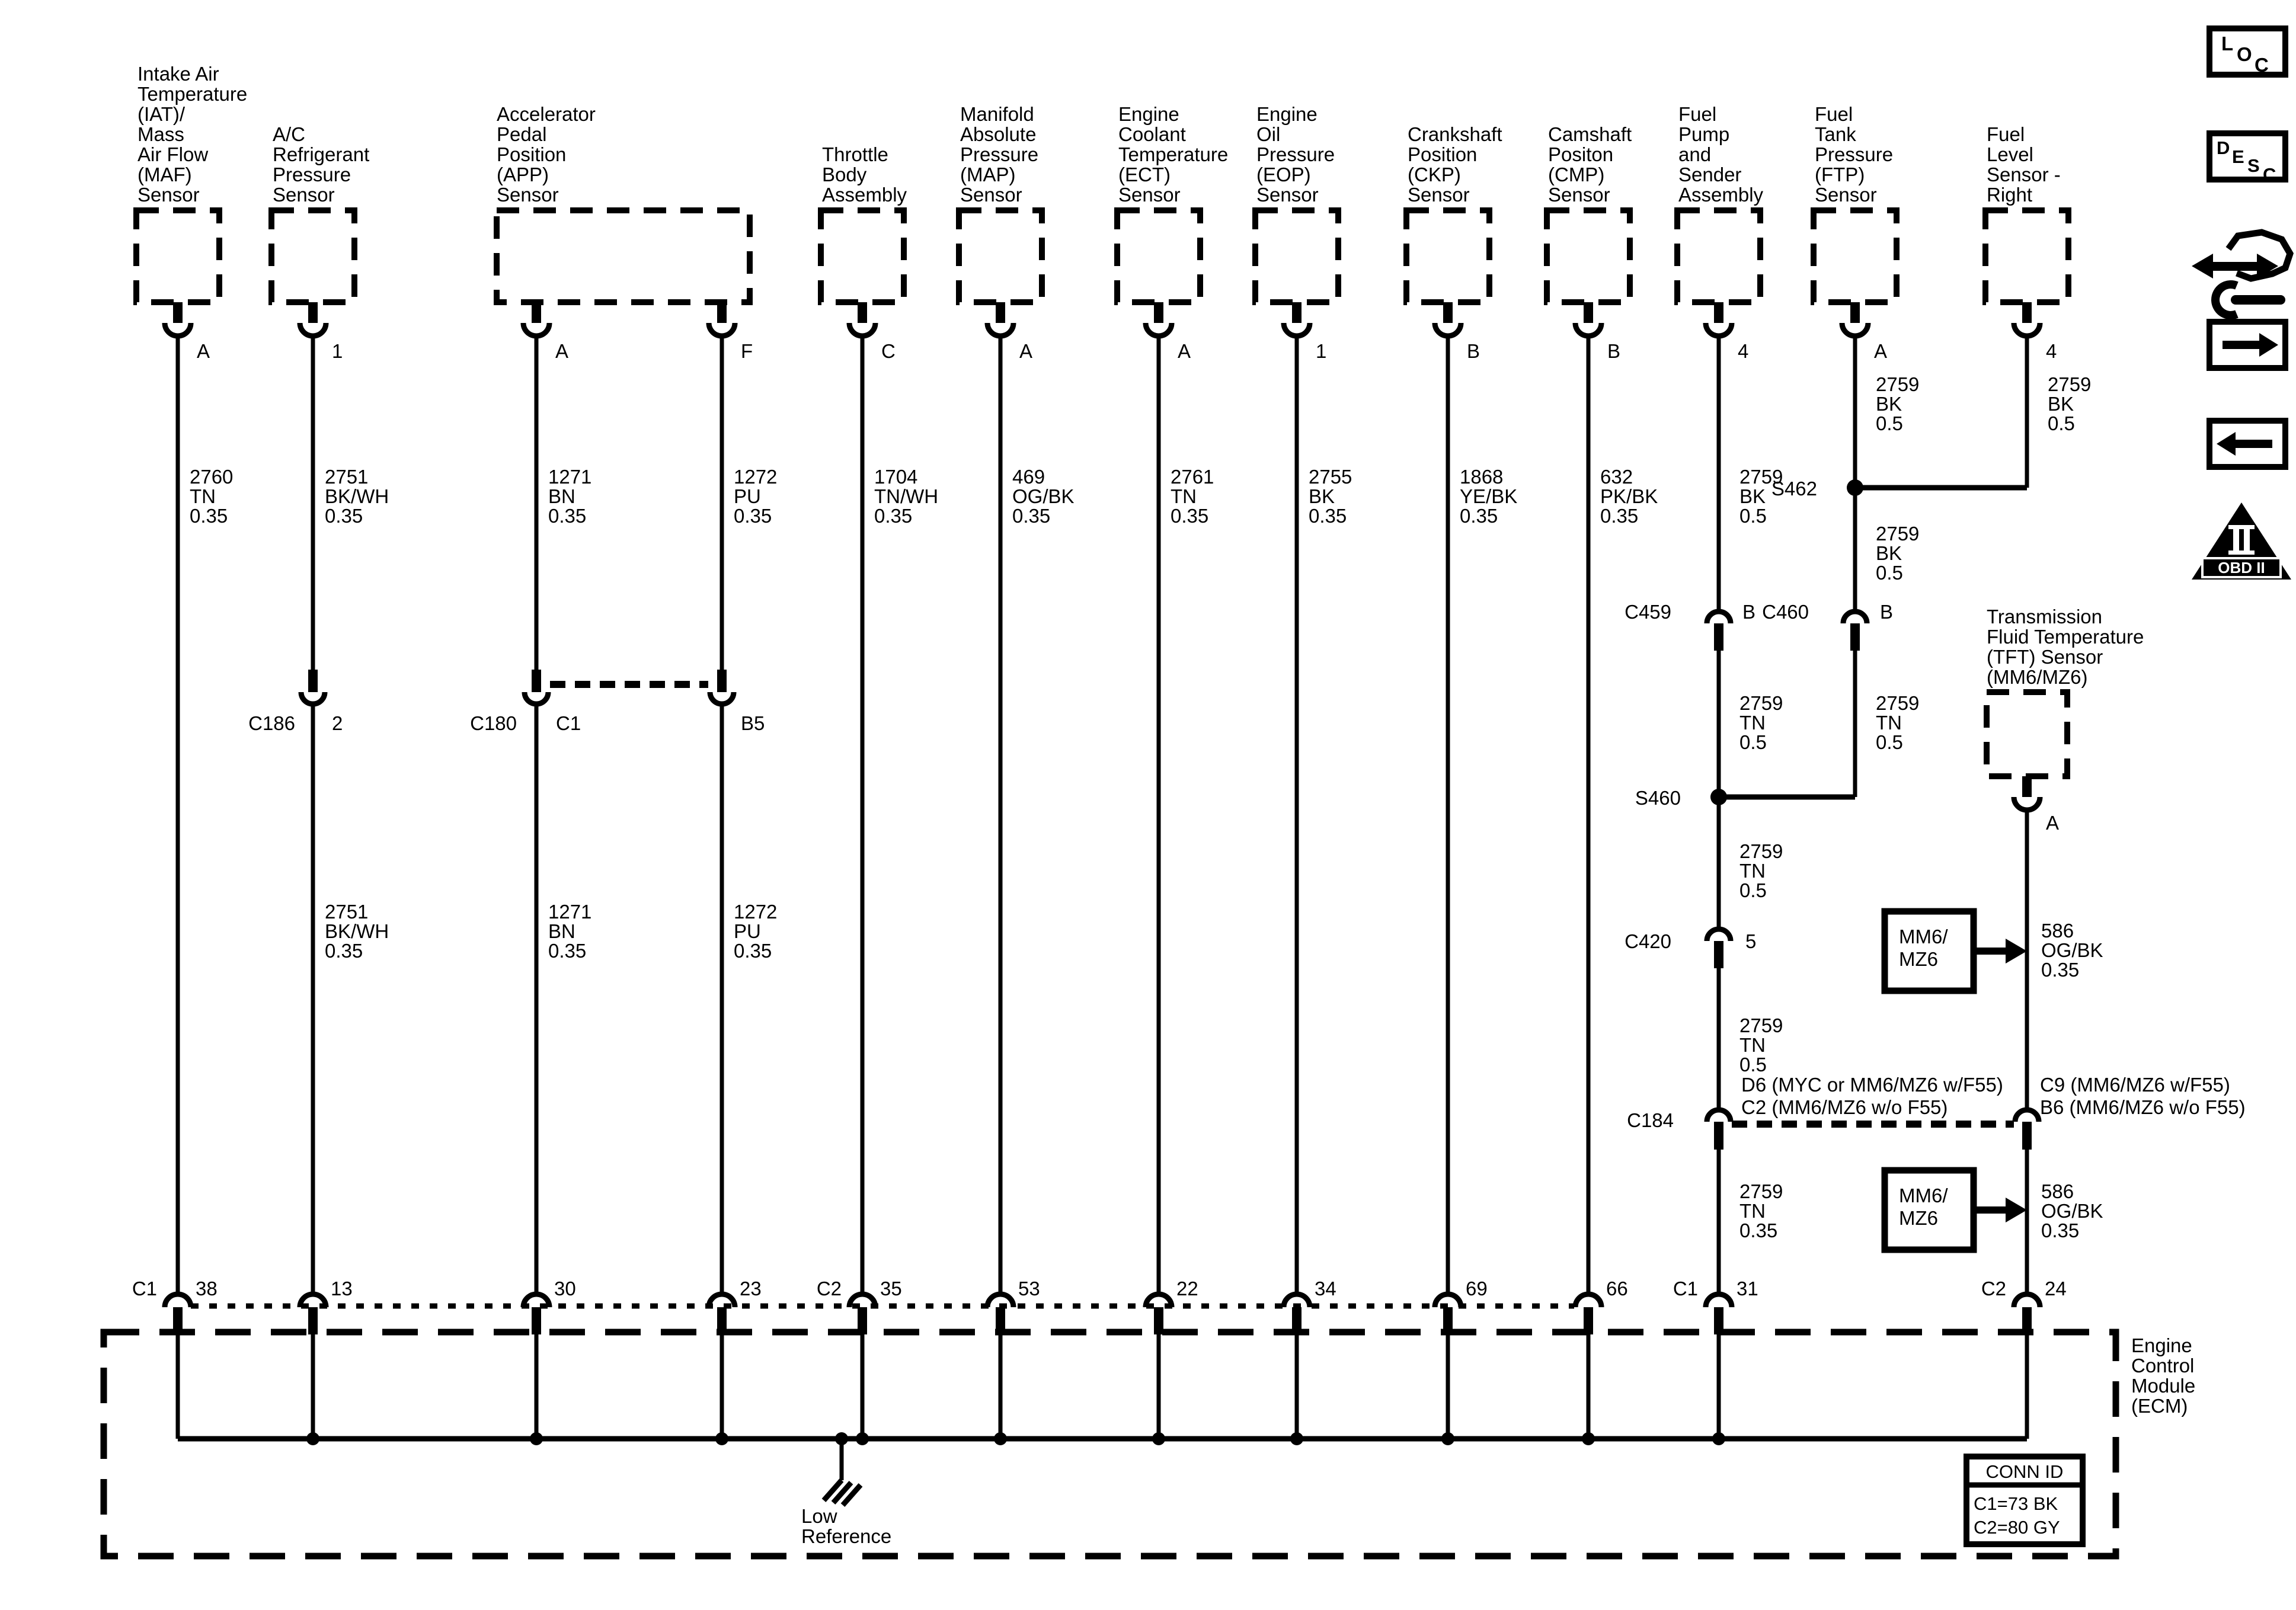 The width and height of the screenshot is (2296, 1610). What do you see at coordinates (357, 931) in the screenshot?
I see `wire-label: 2751 BK/WH 0.35` at bounding box center [357, 931].